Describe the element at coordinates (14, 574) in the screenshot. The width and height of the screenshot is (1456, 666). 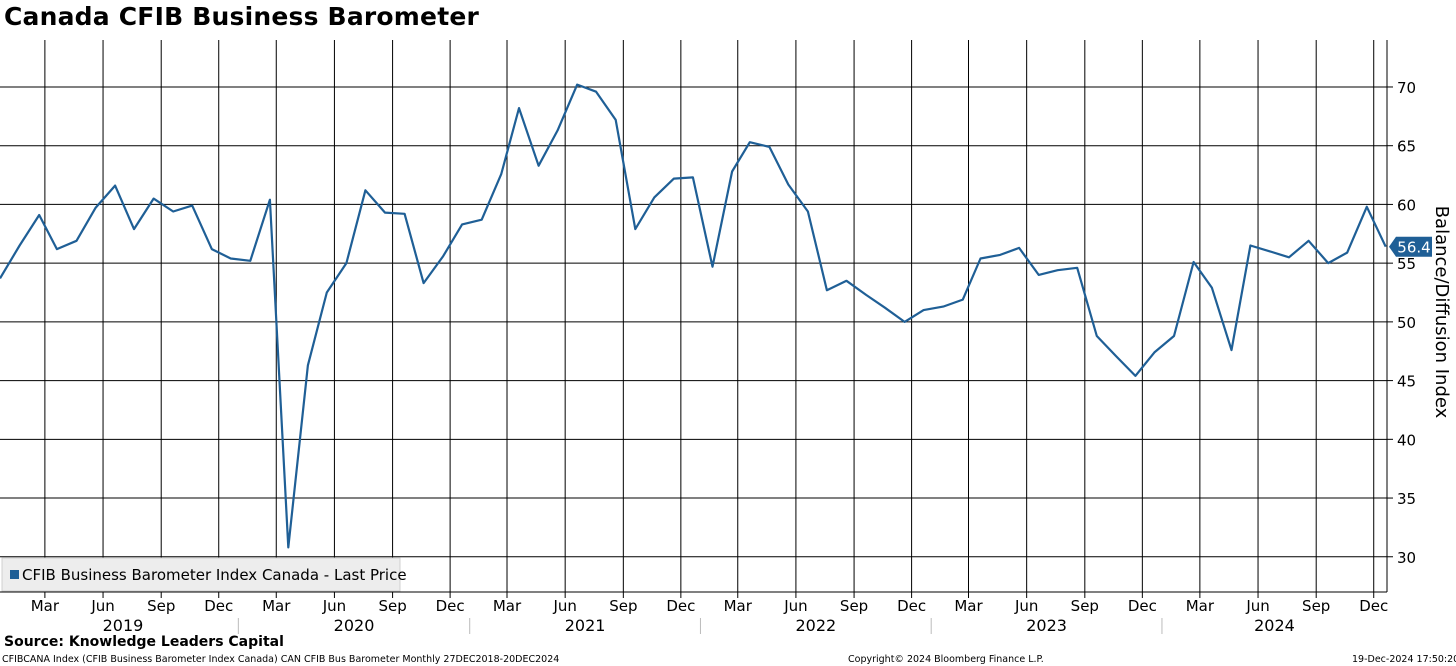
I see `legend-swatch` at that location.